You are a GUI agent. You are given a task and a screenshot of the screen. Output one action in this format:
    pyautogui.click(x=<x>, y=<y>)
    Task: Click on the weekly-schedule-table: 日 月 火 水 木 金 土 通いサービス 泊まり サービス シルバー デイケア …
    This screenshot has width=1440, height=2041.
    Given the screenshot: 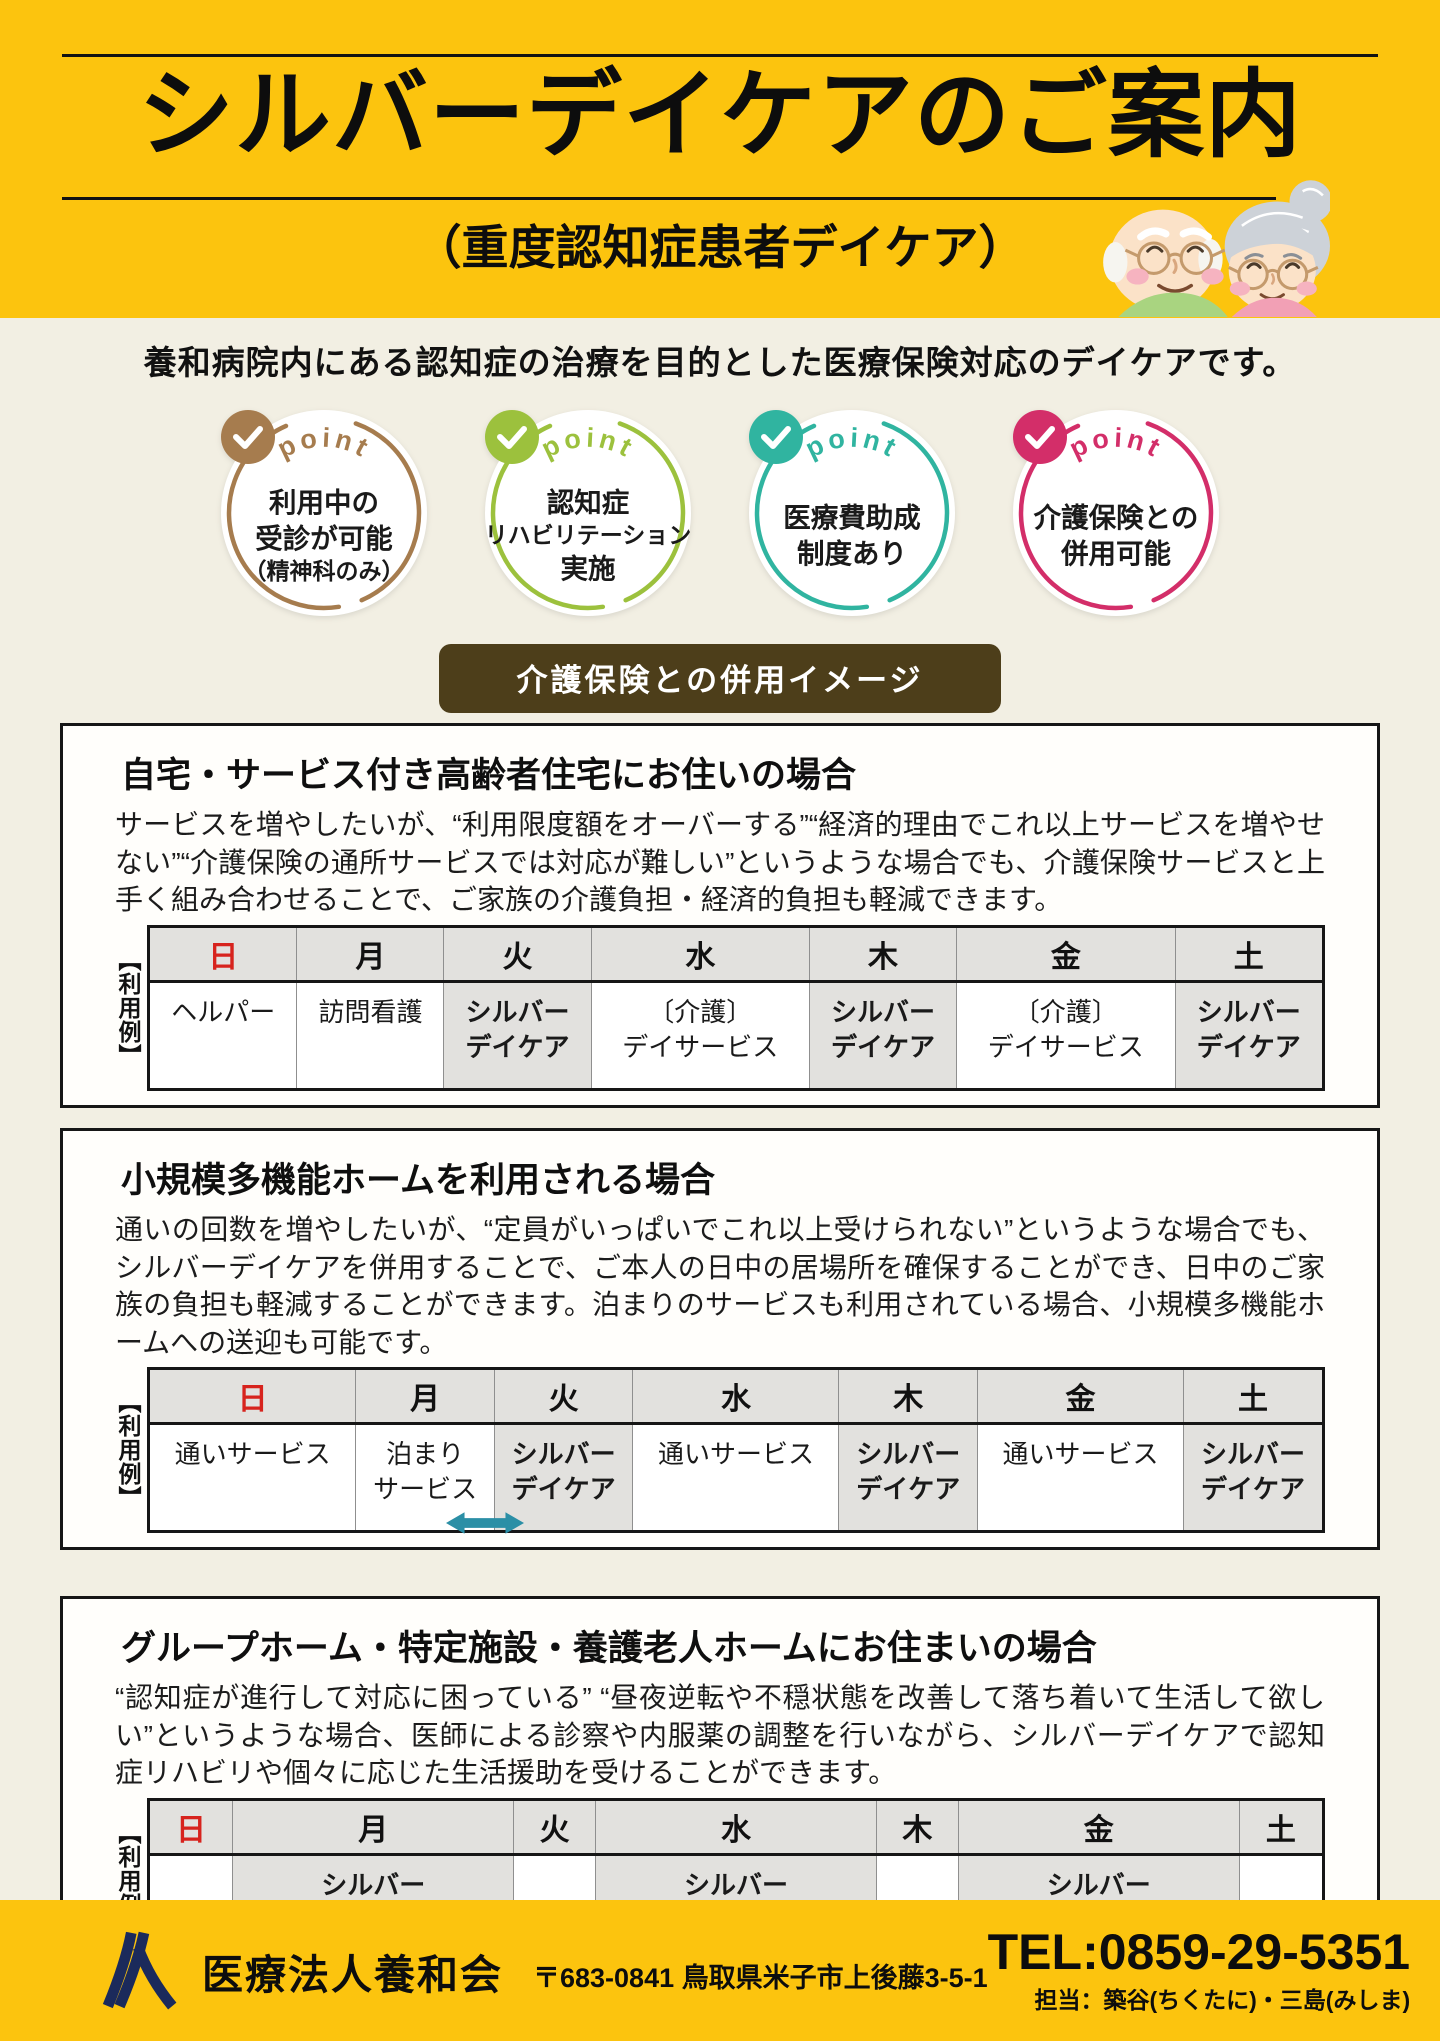 What is the action you would take?
    pyautogui.click(x=736, y=1450)
    